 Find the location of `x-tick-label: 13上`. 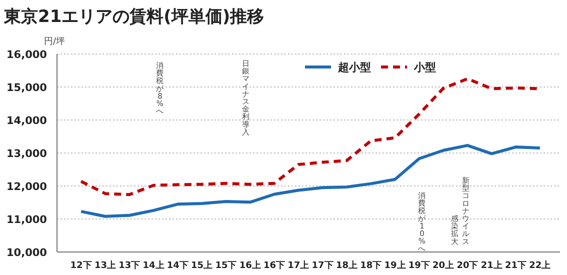

x-tick-label: 13上 is located at coordinates (105, 265).